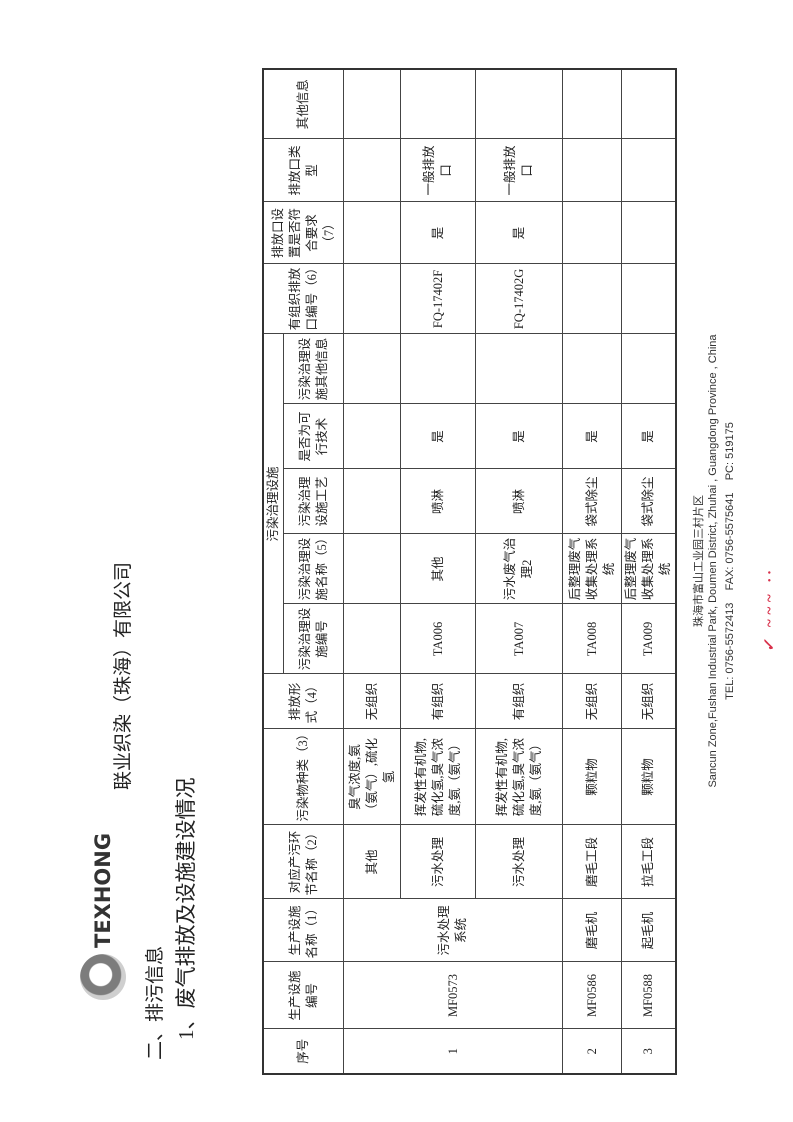 Image resolution: width=793 pixels, height=1122 pixels. Describe the element at coordinates (438, 569) in the screenshot. I see `cell-treatment-name: 其他` at that location.